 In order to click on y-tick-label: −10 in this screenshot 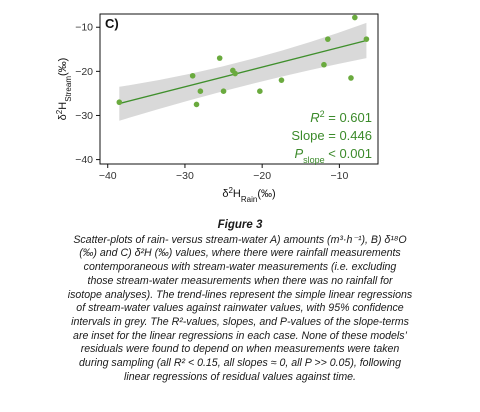, I will do `click(84, 28)`.